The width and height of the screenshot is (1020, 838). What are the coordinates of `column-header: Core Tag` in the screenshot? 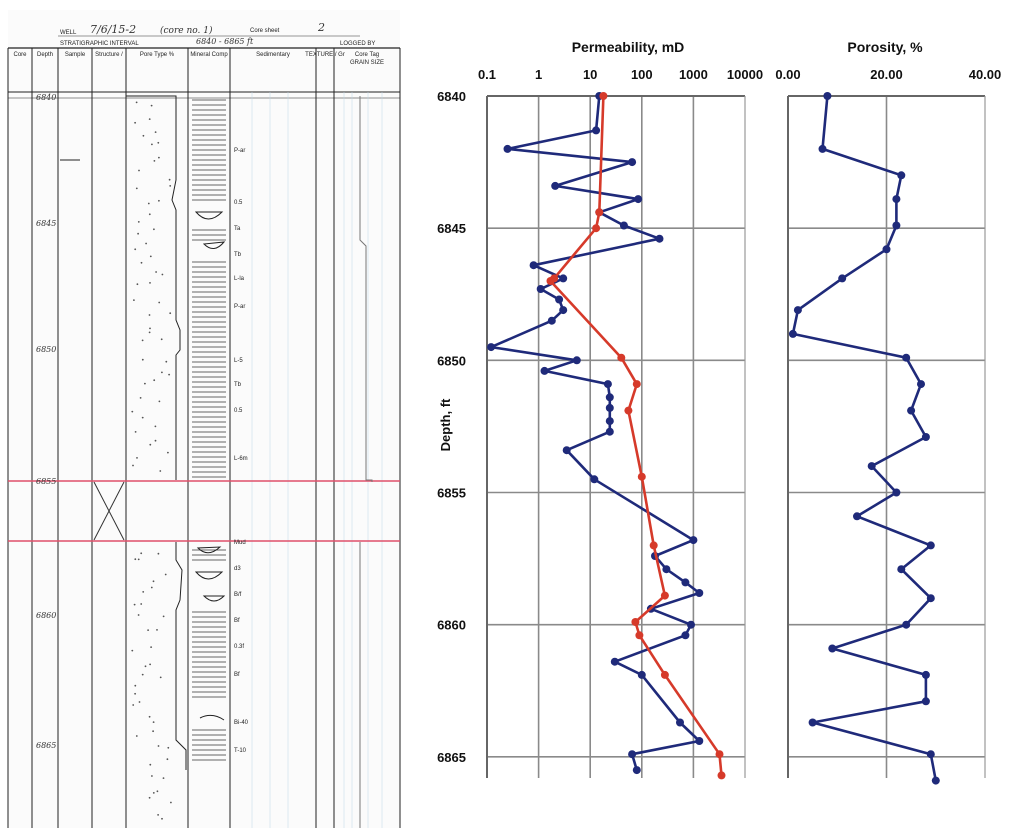 It's located at (367, 55).